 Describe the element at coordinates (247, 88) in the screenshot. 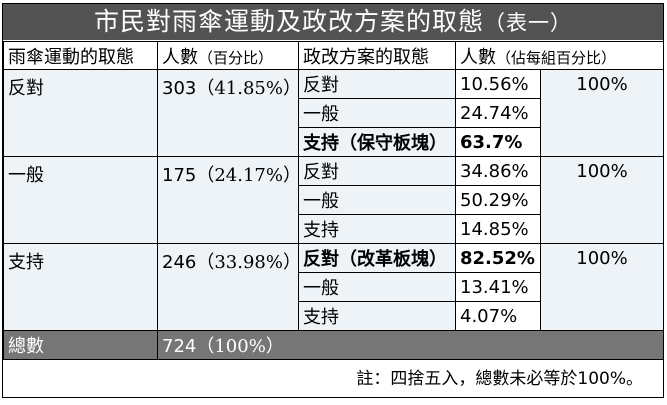

I see `count-pct: （41.85%）` at that location.